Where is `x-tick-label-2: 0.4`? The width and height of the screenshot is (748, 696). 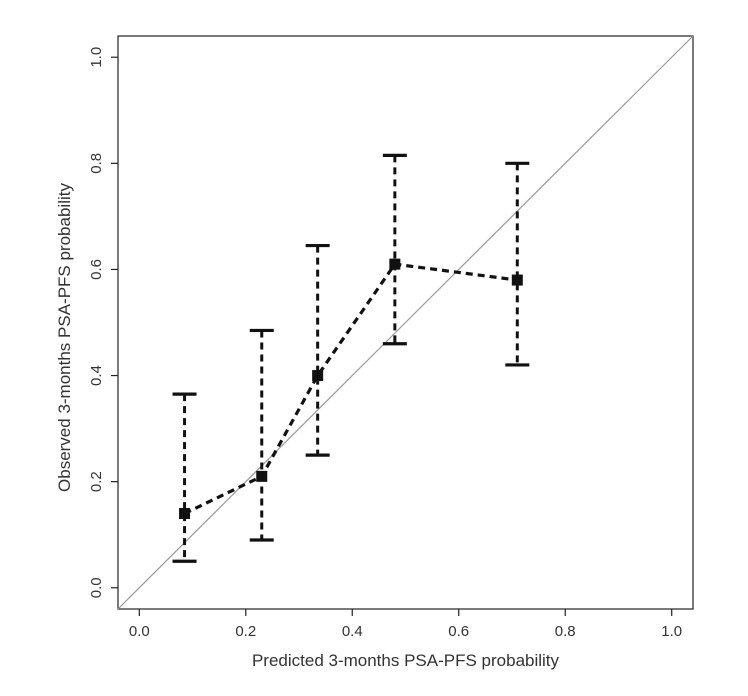 x-tick-label-2: 0.4 is located at coordinates (352, 631).